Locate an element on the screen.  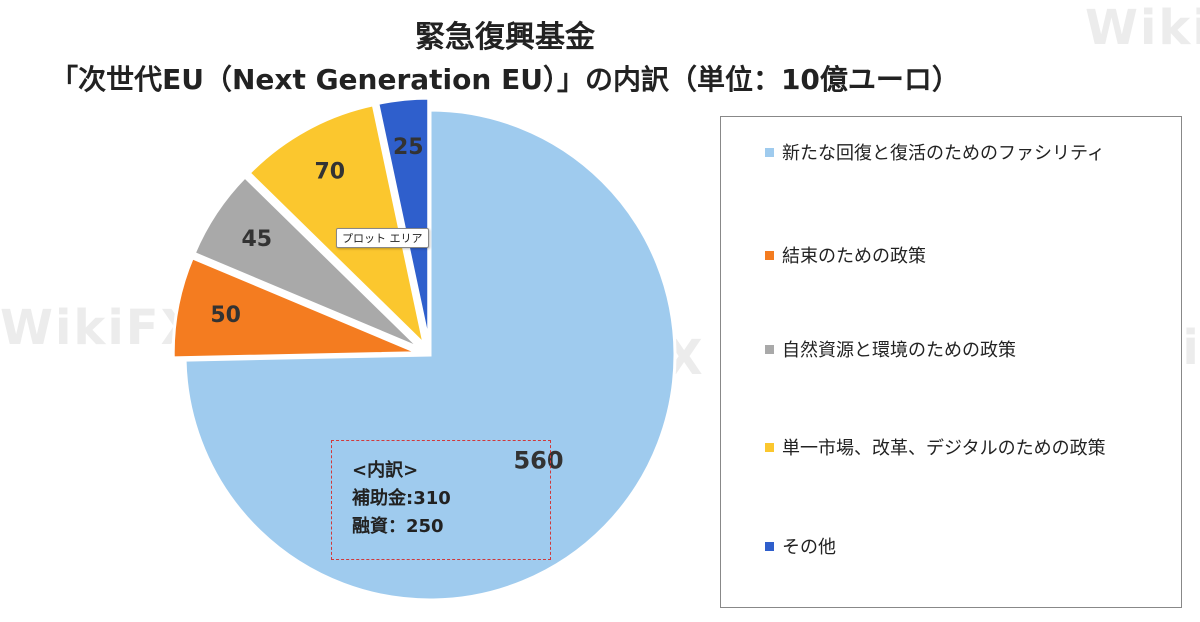
slice-cohesion is located at coordinates (295, 307).